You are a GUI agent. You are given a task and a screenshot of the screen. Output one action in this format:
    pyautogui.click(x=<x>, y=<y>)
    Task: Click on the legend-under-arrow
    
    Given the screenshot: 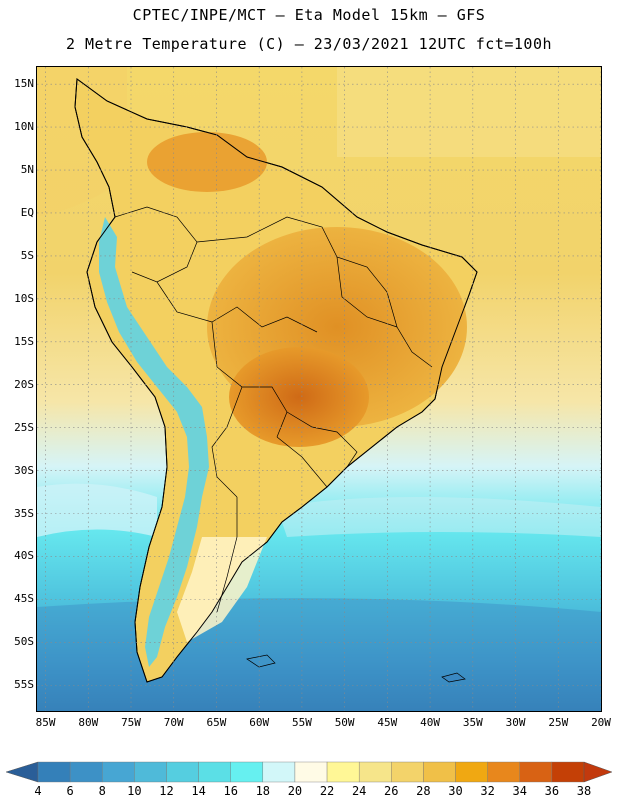 What is the action you would take?
    pyautogui.click(x=22, y=772)
    